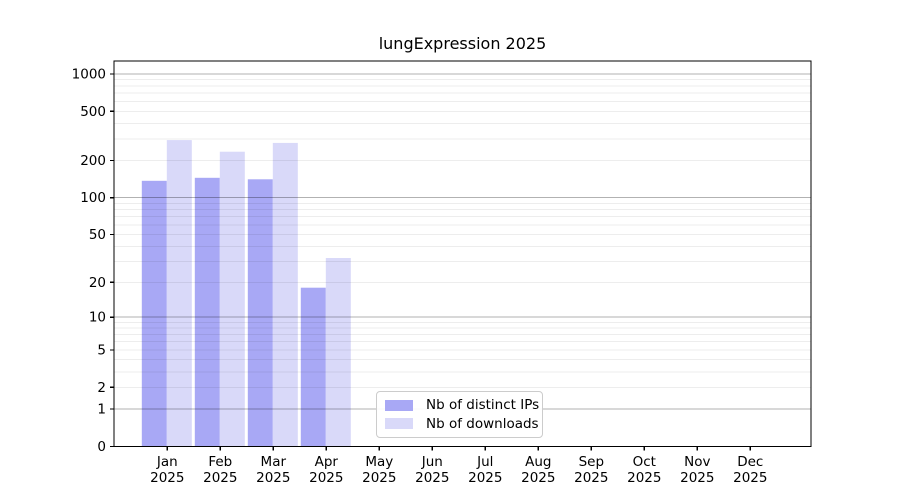 Image resolution: width=900 pixels, height=500 pixels. I want to click on y-axis: 0 1 2 5 10 20 50 100 200 500 1000, so click(93, 261).